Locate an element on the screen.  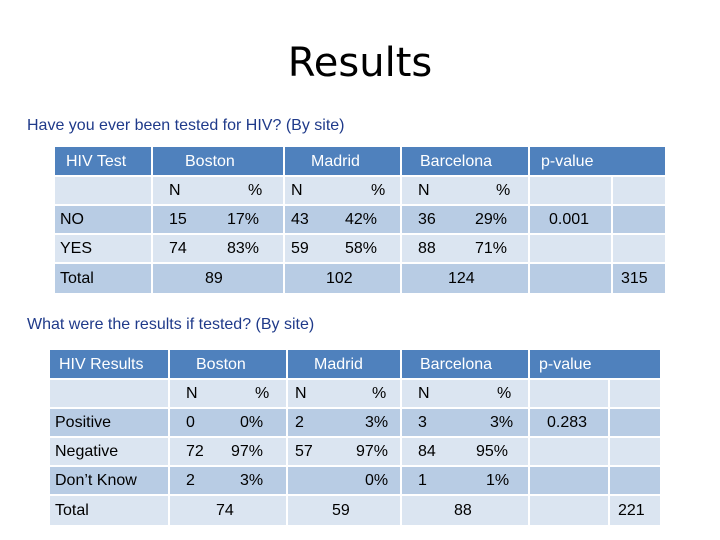
table1-sub-boston-n: N is located at coordinates (175, 190).